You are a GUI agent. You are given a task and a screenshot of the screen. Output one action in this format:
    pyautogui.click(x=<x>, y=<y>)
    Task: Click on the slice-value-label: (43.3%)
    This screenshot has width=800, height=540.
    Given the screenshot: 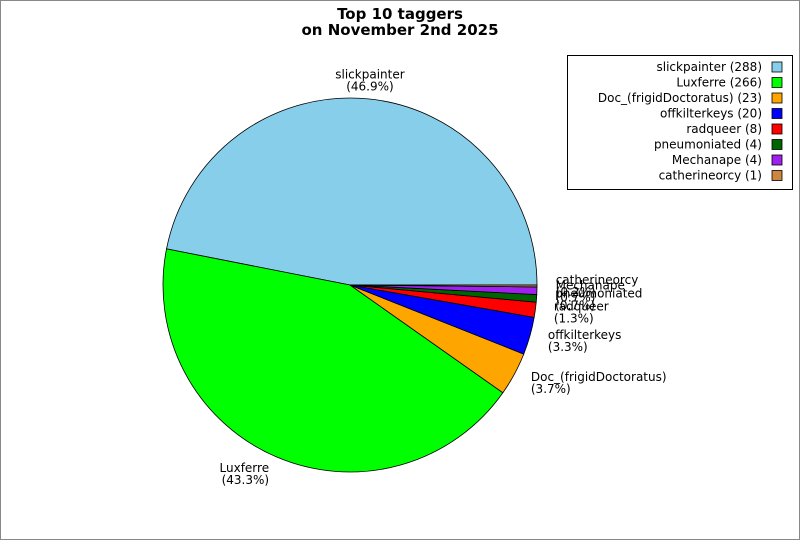 What is the action you would take?
    pyautogui.click(x=245, y=480)
    